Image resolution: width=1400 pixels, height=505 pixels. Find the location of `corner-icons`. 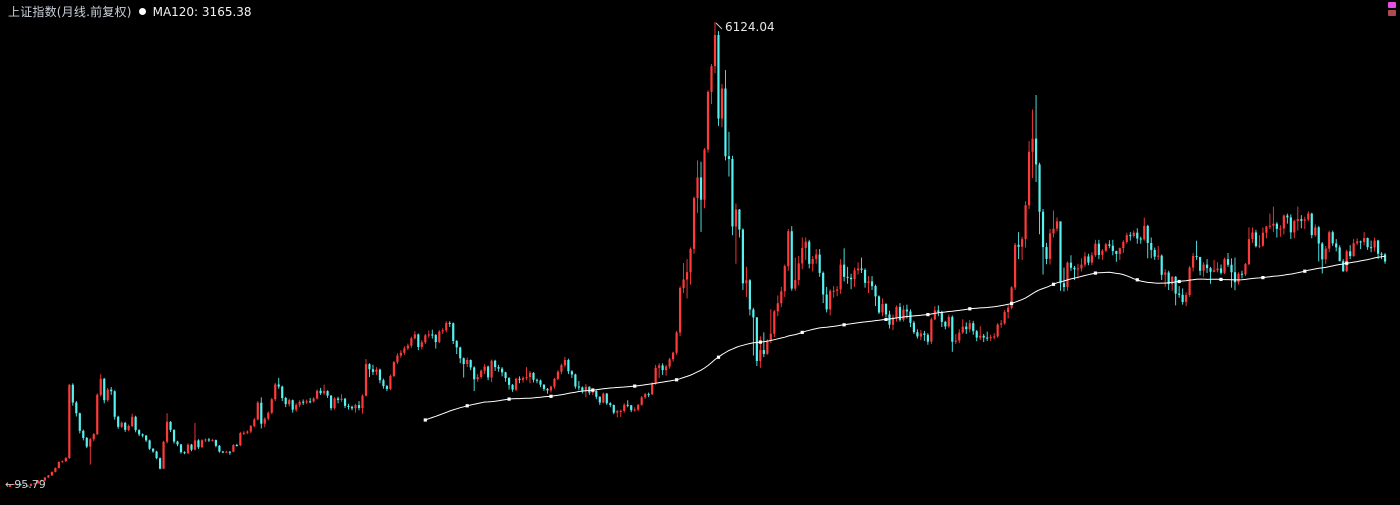

corner-icons is located at coordinates (1392, 9).